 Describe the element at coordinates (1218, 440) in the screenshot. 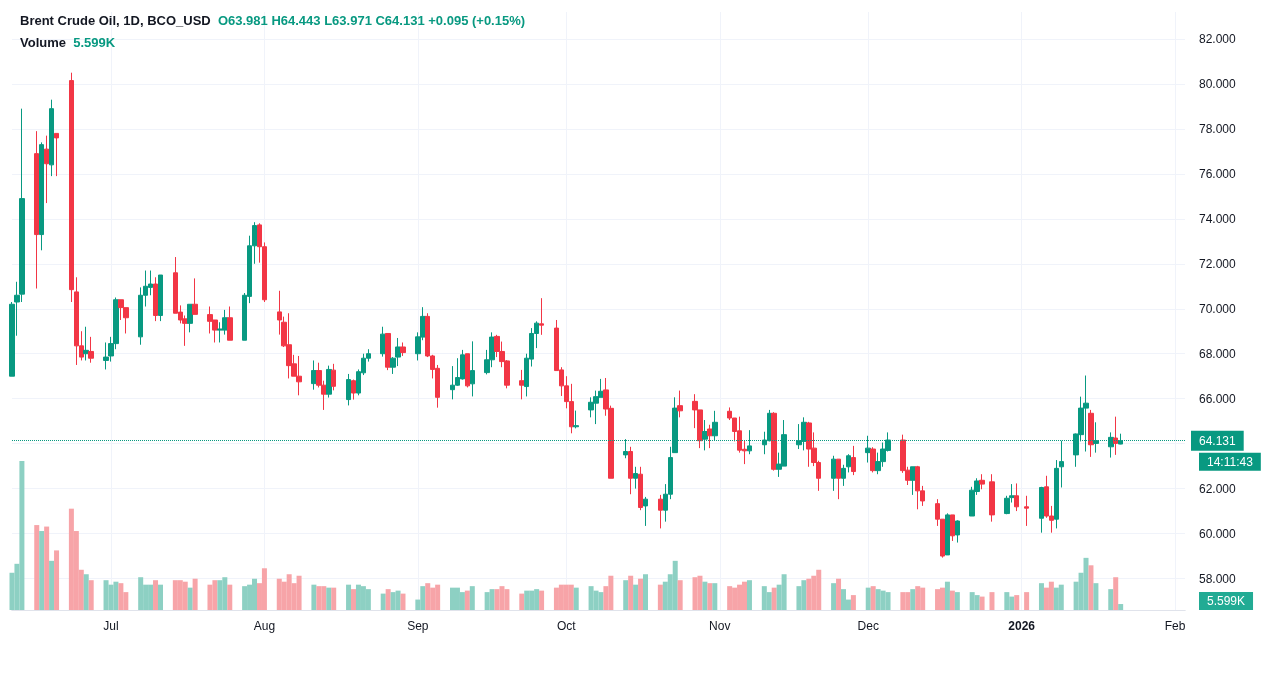

I see `ref-line-label: 64.131` at that location.